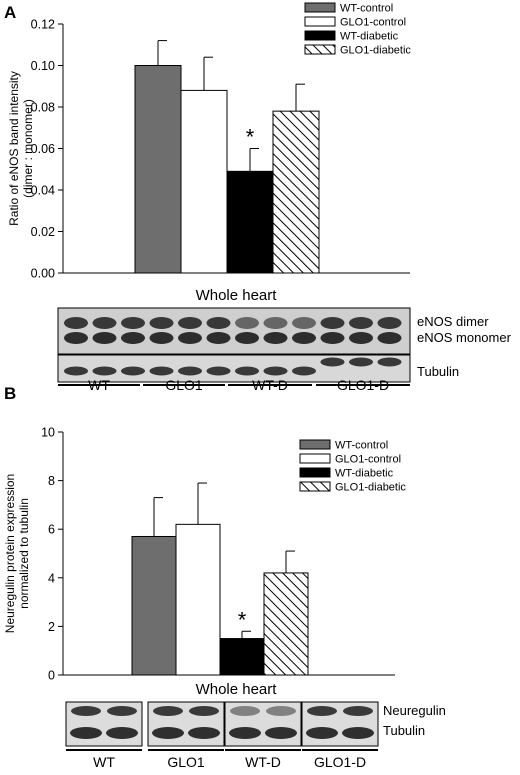  I want to click on enos-blot-image, so click(234, 331).